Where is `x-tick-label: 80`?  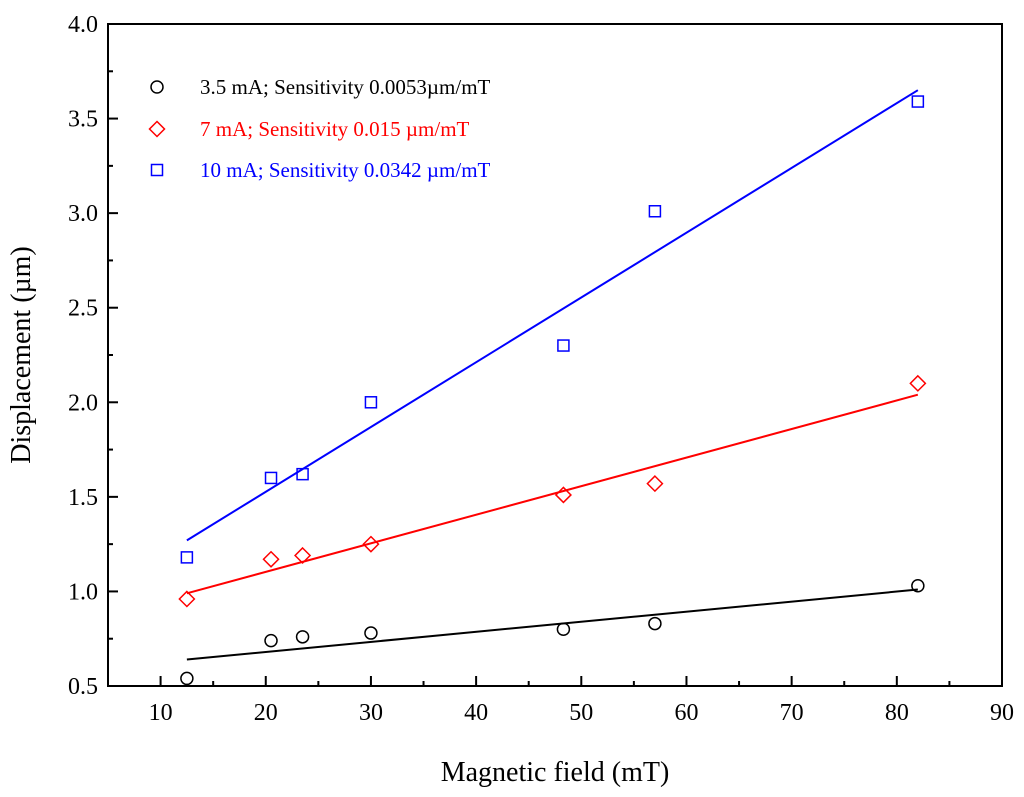
x-tick-label: 80 is located at coordinates (897, 713).